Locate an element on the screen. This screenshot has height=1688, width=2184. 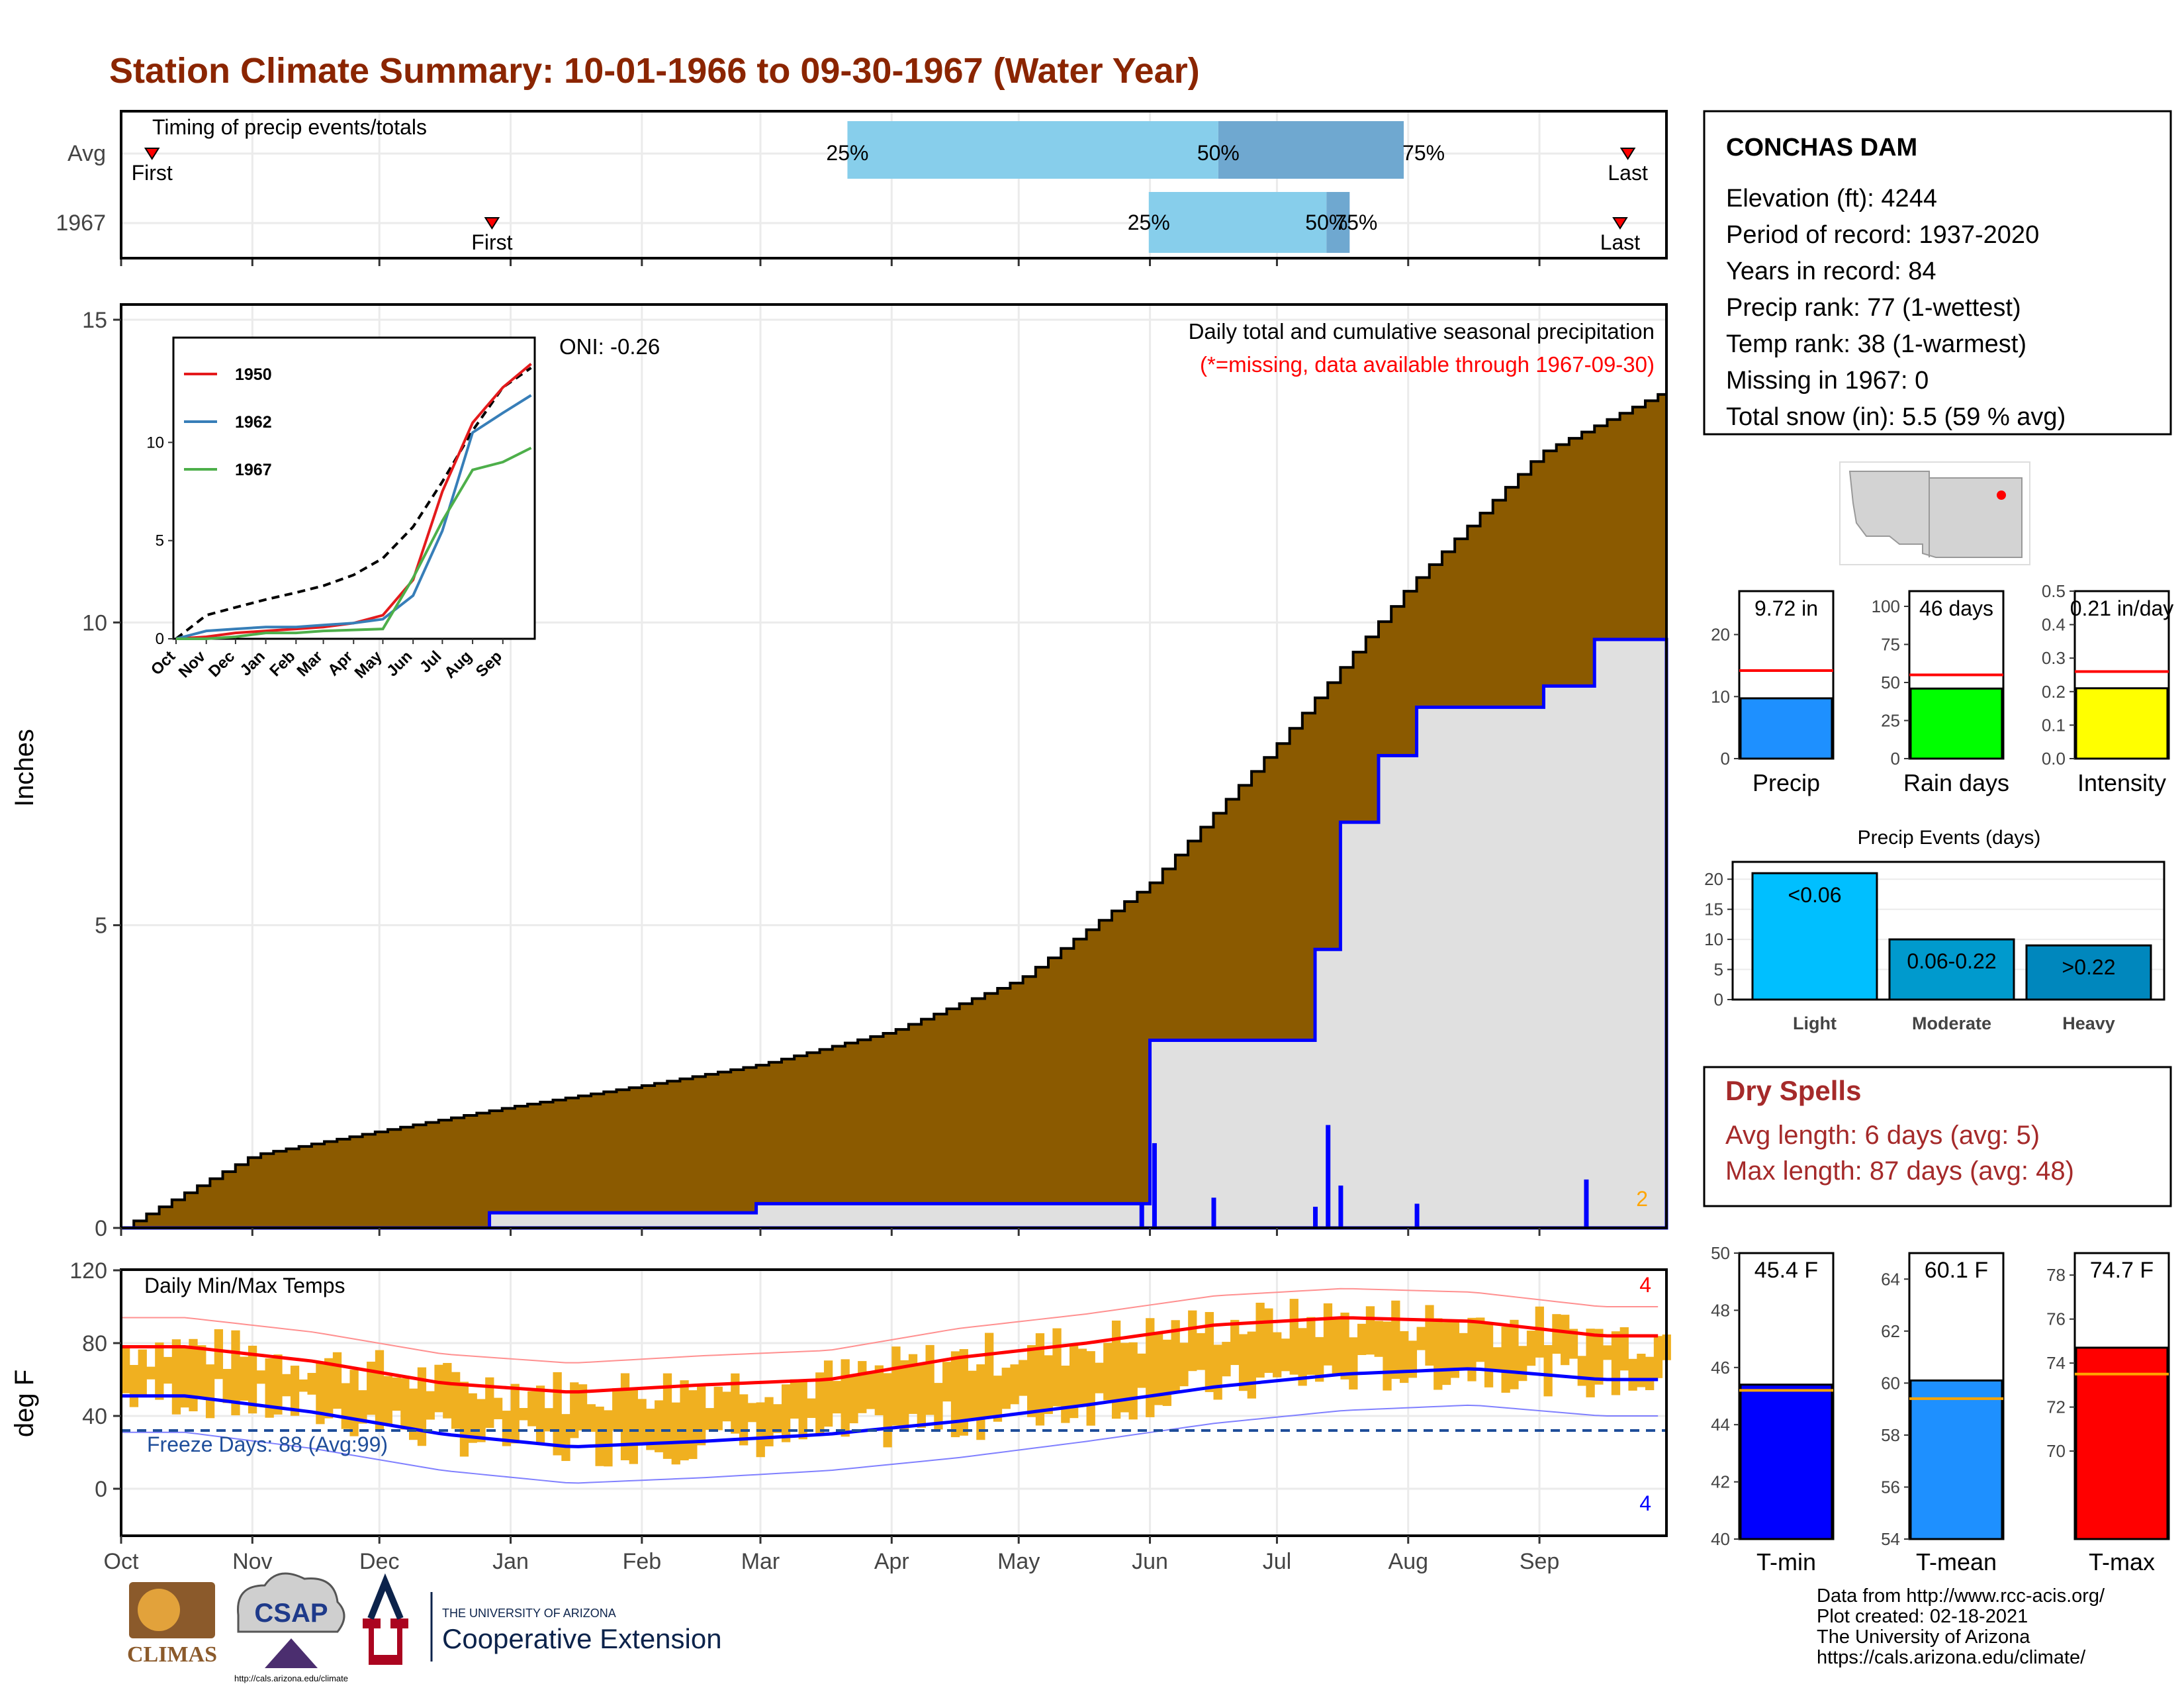
station-marker is located at coordinates (2002, 495).